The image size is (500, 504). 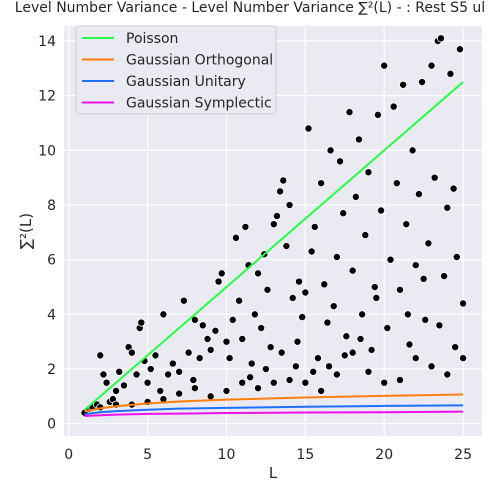 What do you see at coordinates (274, 403) in the screenshot?
I see `gaussian-orthogonal-line` at bounding box center [274, 403].